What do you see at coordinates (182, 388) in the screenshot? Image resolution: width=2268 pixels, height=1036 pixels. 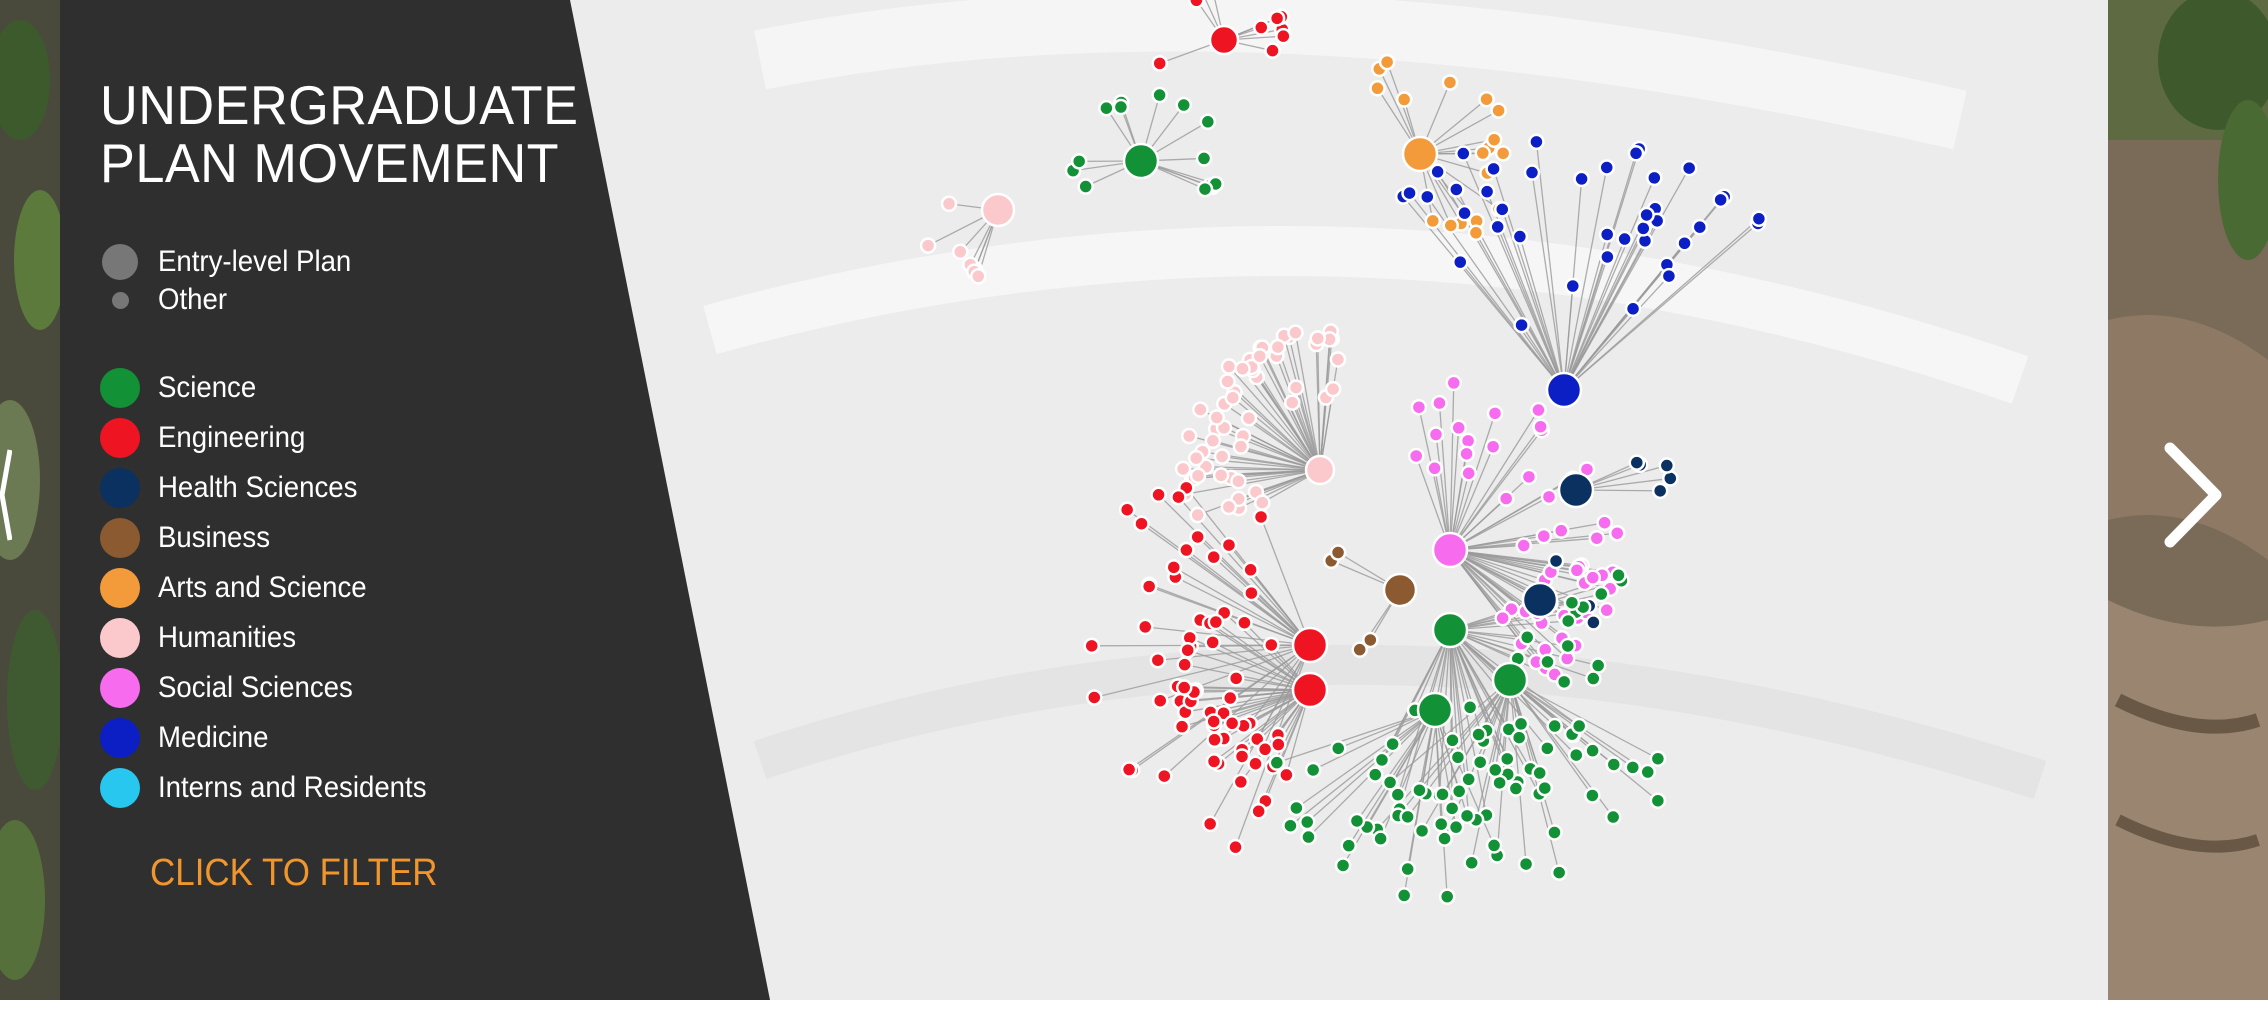 I see `legend-item-science: Science` at bounding box center [182, 388].